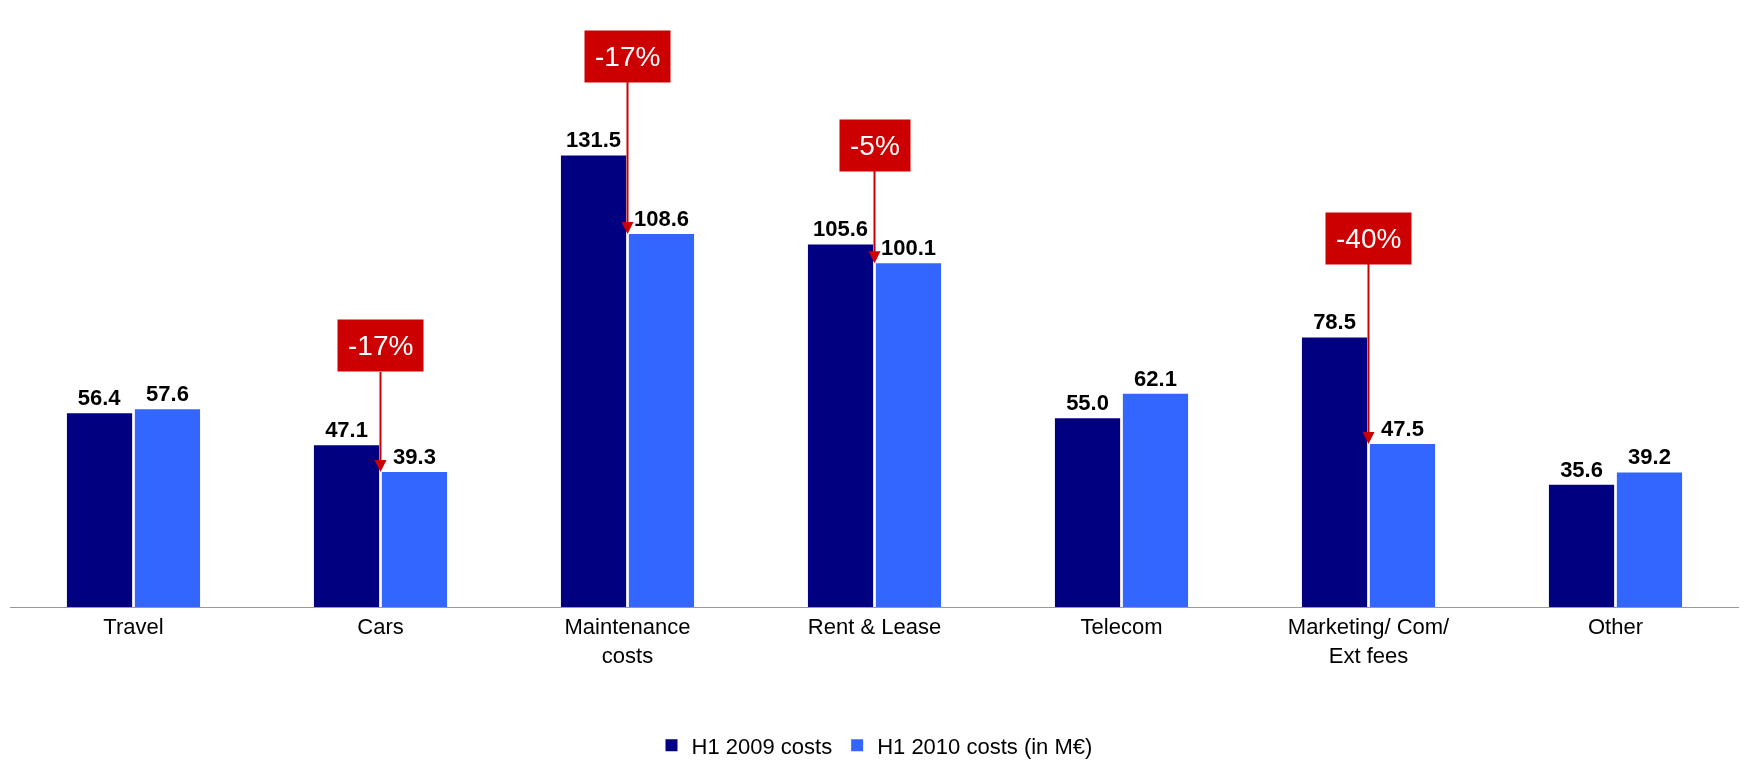  Describe the element at coordinates (1581, 469) in the screenshot. I see `data-label: 35.6` at that location.